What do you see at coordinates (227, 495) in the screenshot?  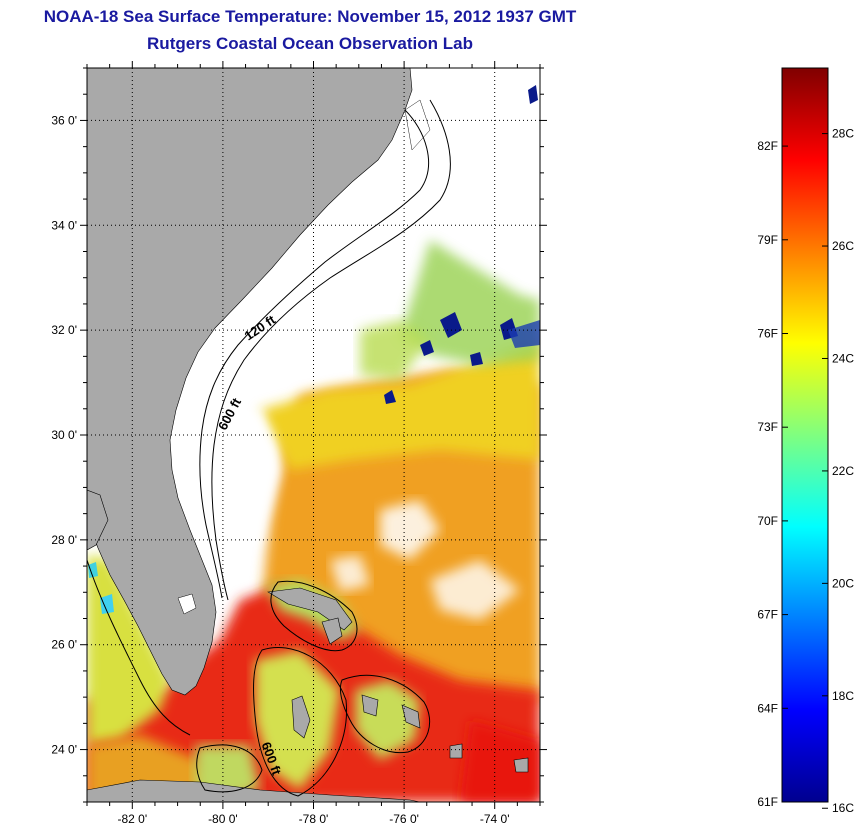 I see `cloud-gap-shelf` at bounding box center [227, 495].